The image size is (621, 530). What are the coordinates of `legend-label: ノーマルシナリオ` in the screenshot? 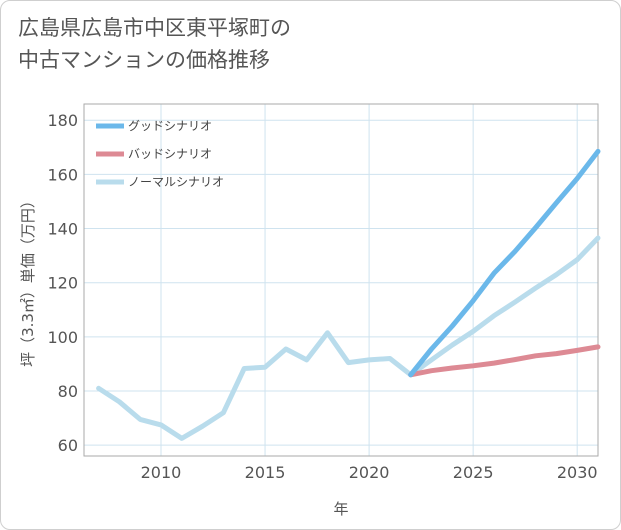 It's located at (176, 182).